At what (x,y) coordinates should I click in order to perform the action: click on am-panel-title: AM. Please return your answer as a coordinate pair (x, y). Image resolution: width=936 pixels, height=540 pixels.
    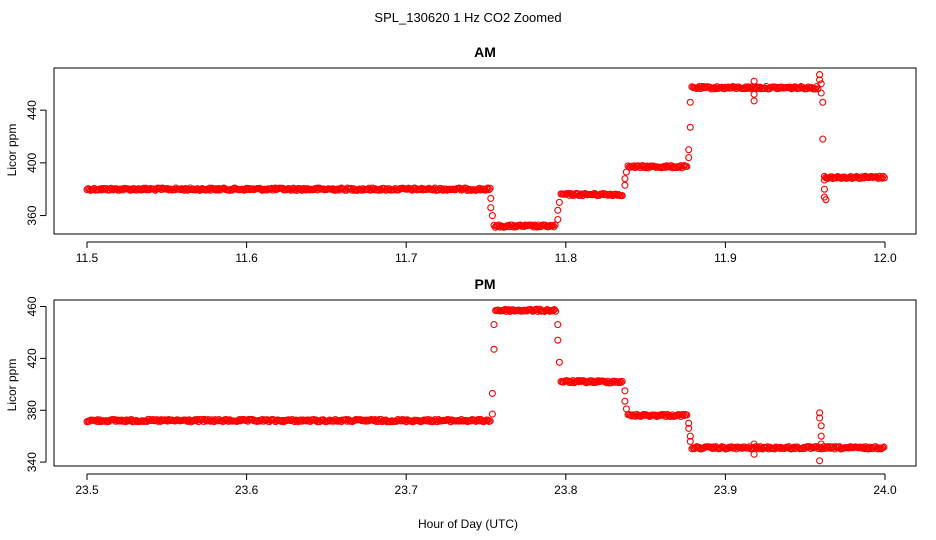
    Looking at the image, I should click on (485, 52).